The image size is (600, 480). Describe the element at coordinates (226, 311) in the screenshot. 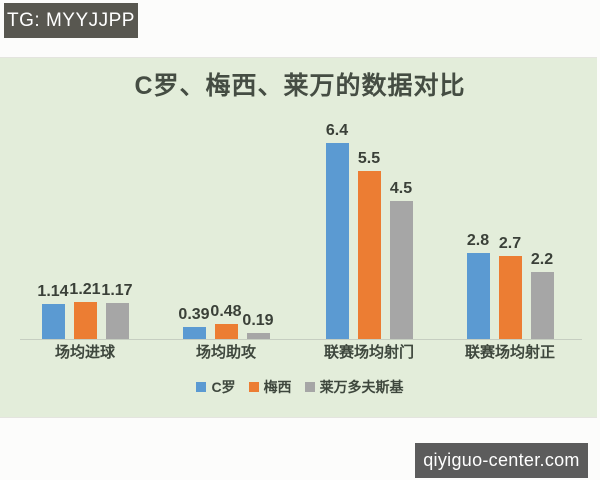

I see `bar-value-label: 0.48` at that location.